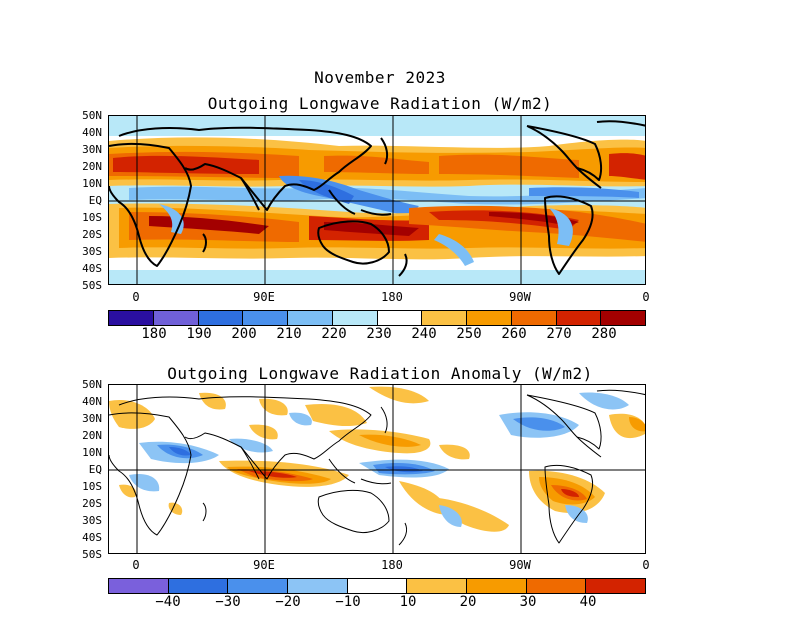 The width and height of the screenshot is (800, 618). I want to click on colorbar-label: 270, so click(559, 334).